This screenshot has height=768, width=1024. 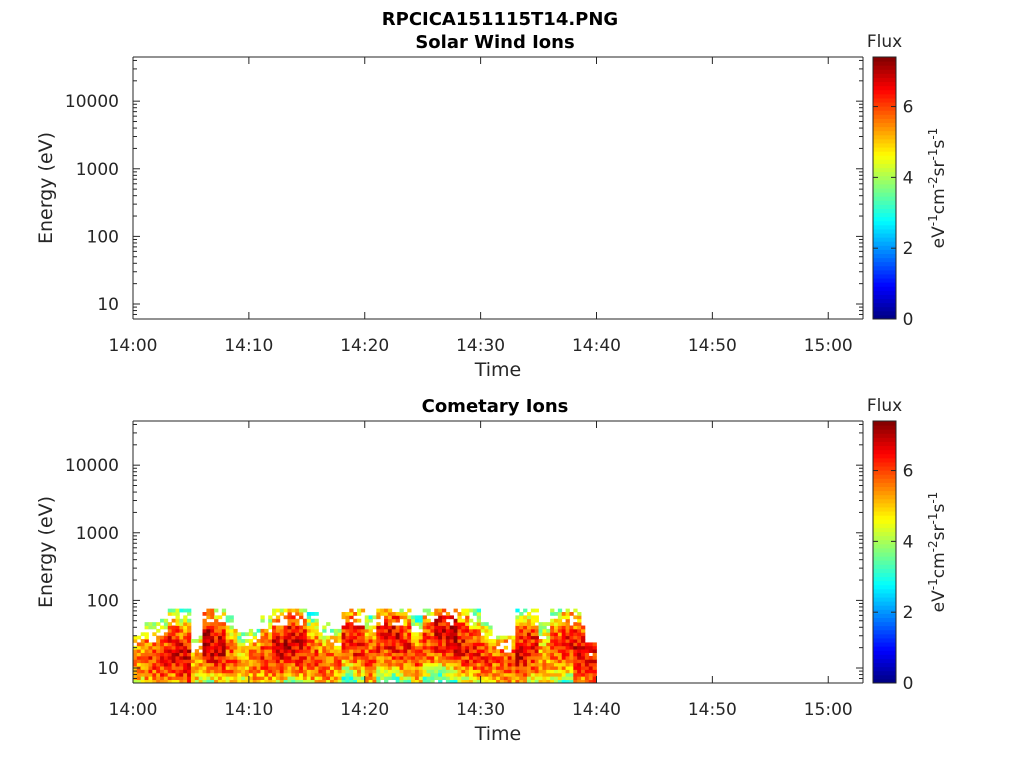 I want to click on colorbar-tick-label: 0, so click(x=908, y=684).